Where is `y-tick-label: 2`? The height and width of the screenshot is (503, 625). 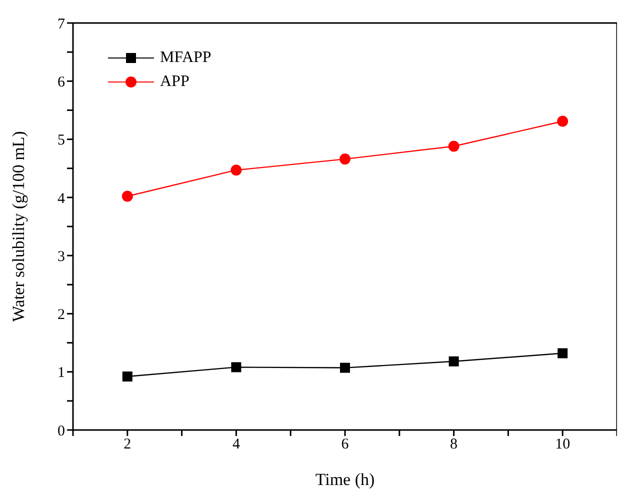 y-tick-label: 2 is located at coordinates (61, 315).